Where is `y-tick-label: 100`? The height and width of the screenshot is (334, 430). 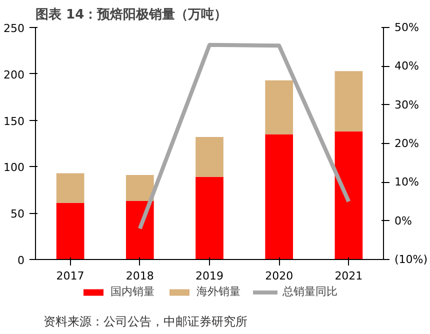
y-tick-label: 100 is located at coordinates (14, 167).